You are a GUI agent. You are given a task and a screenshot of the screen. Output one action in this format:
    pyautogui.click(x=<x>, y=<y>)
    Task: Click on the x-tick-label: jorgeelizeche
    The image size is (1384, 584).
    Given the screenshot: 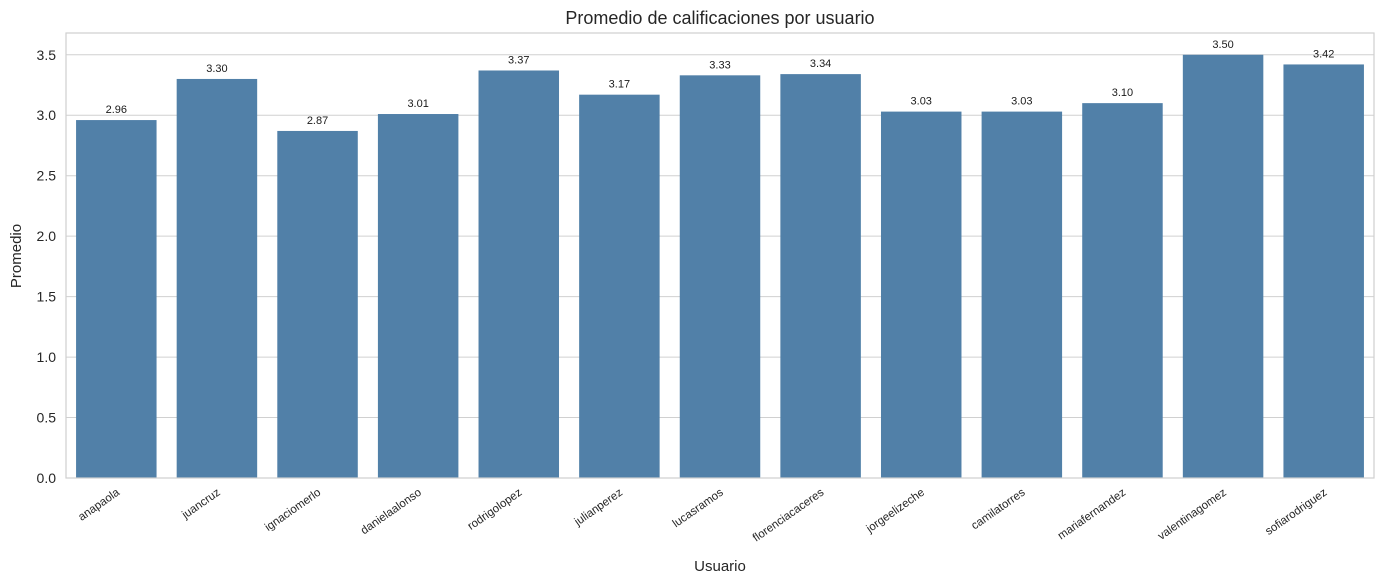 What is the action you would take?
    pyautogui.click(x=895, y=511)
    